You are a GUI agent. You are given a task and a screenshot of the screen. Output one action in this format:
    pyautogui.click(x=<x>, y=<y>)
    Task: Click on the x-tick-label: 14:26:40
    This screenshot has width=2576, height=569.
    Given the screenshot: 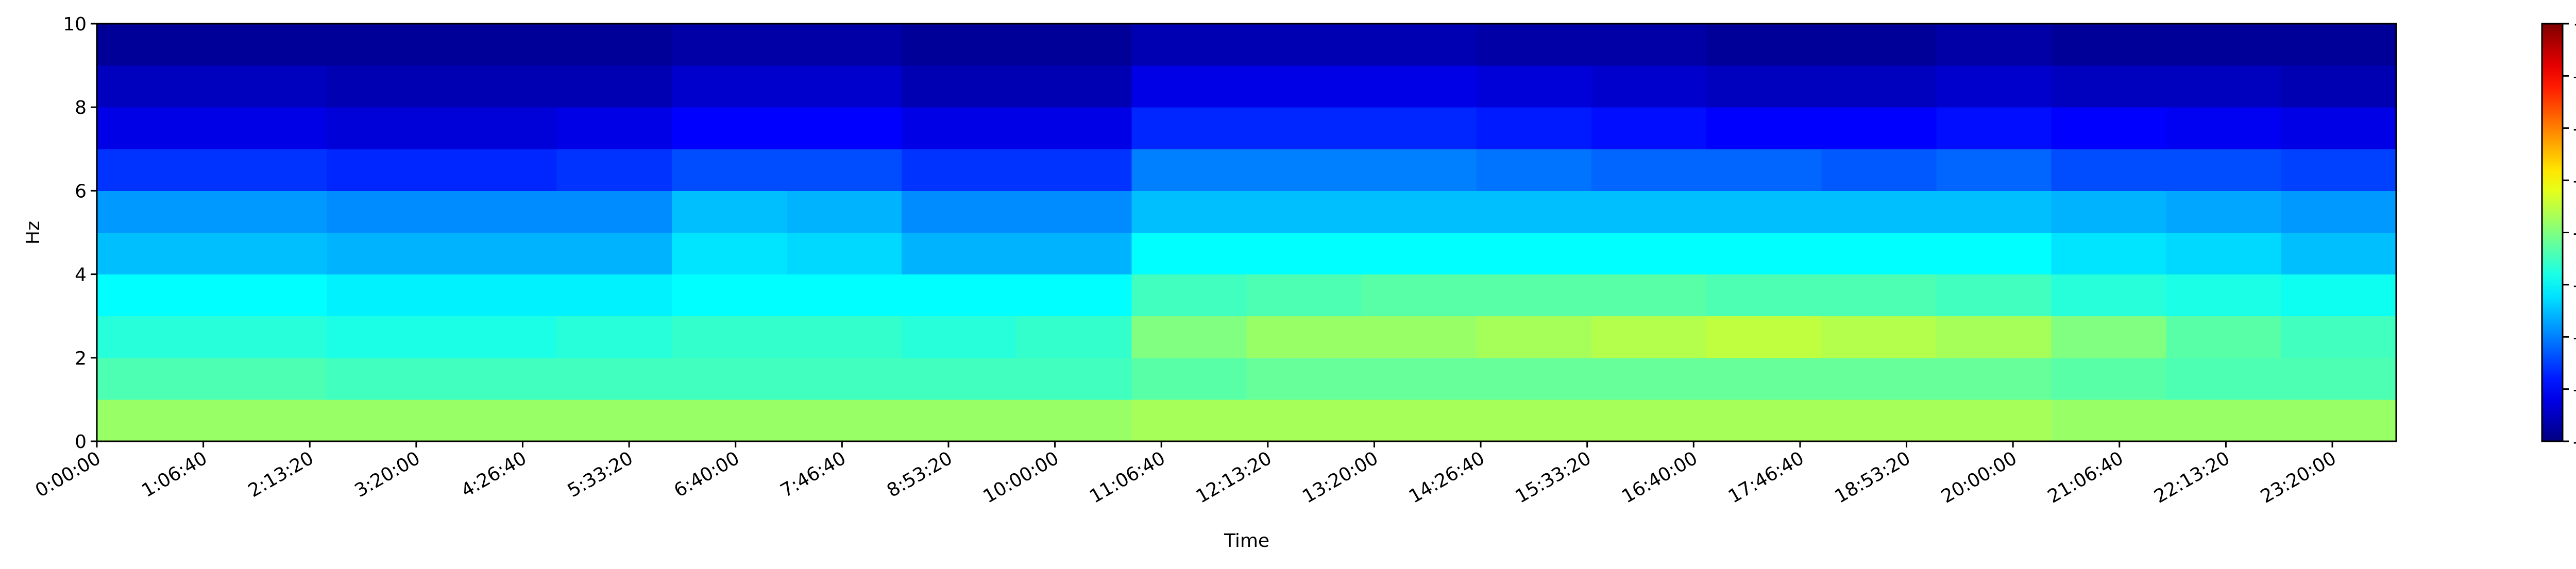 What is the action you would take?
    pyautogui.click(x=1446, y=477)
    